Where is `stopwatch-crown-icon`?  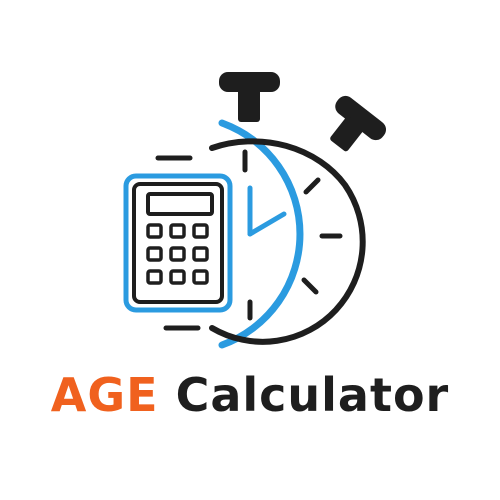
stopwatch-crown-icon is located at coordinates (249, 97).